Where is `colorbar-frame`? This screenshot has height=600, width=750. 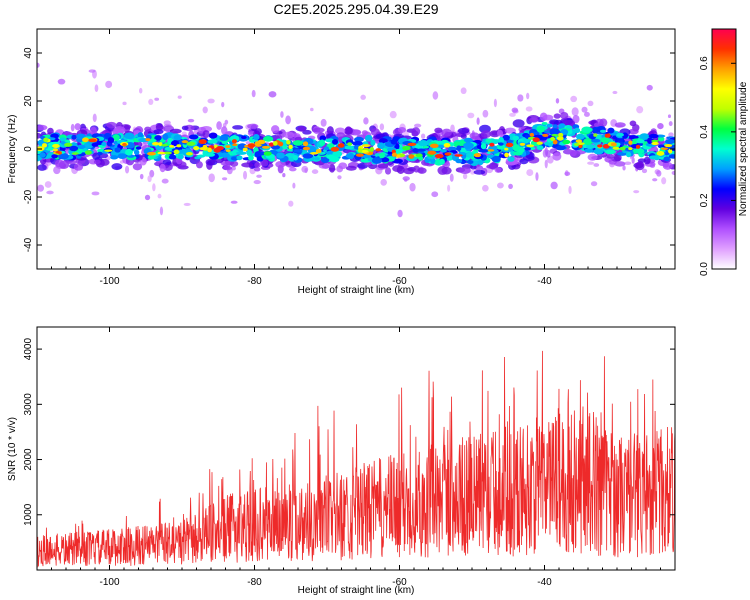
colorbar-frame is located at coordinates (724, 149).